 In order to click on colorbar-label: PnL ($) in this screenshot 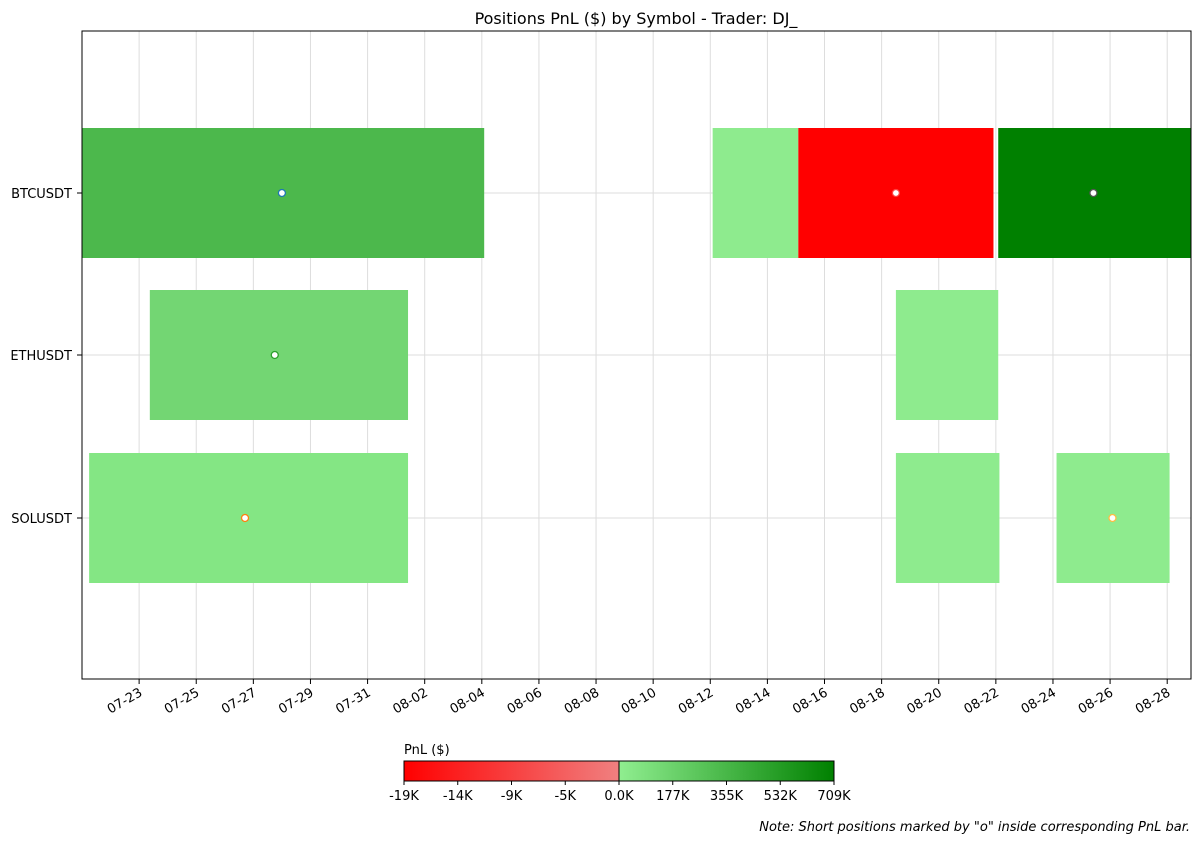, I will do `click(427, 750)`.